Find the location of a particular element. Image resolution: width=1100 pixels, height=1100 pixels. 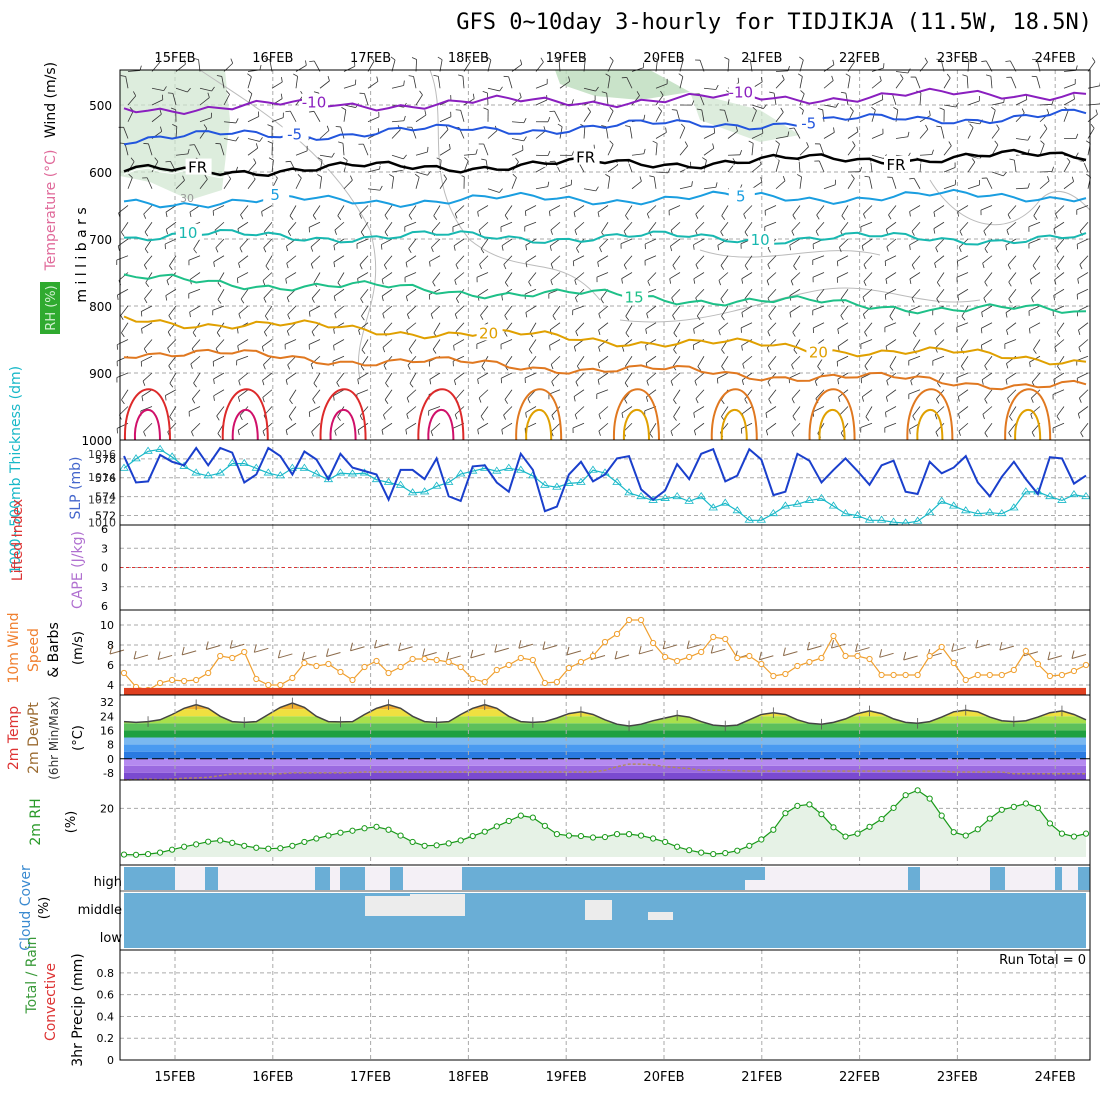

precip-tick: 0 is located at coordinates (110, 1060).